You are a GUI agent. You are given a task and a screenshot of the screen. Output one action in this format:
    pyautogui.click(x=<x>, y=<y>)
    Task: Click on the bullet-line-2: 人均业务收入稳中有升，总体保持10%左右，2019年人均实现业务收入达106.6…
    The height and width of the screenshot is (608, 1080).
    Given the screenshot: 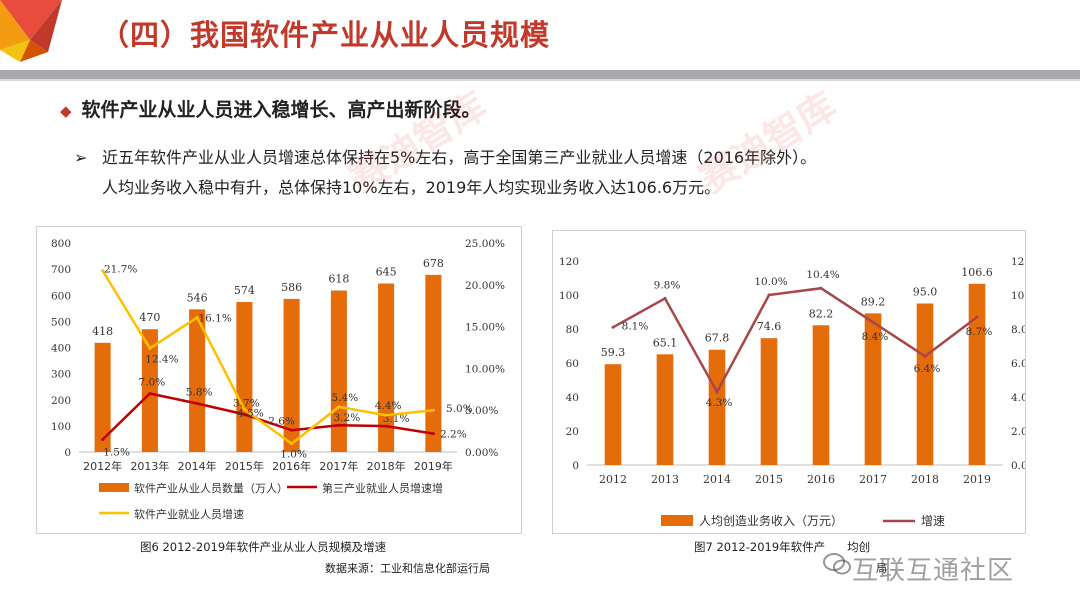 What is the action you would take?
    pyautogui.click(x=411, y=187)
    